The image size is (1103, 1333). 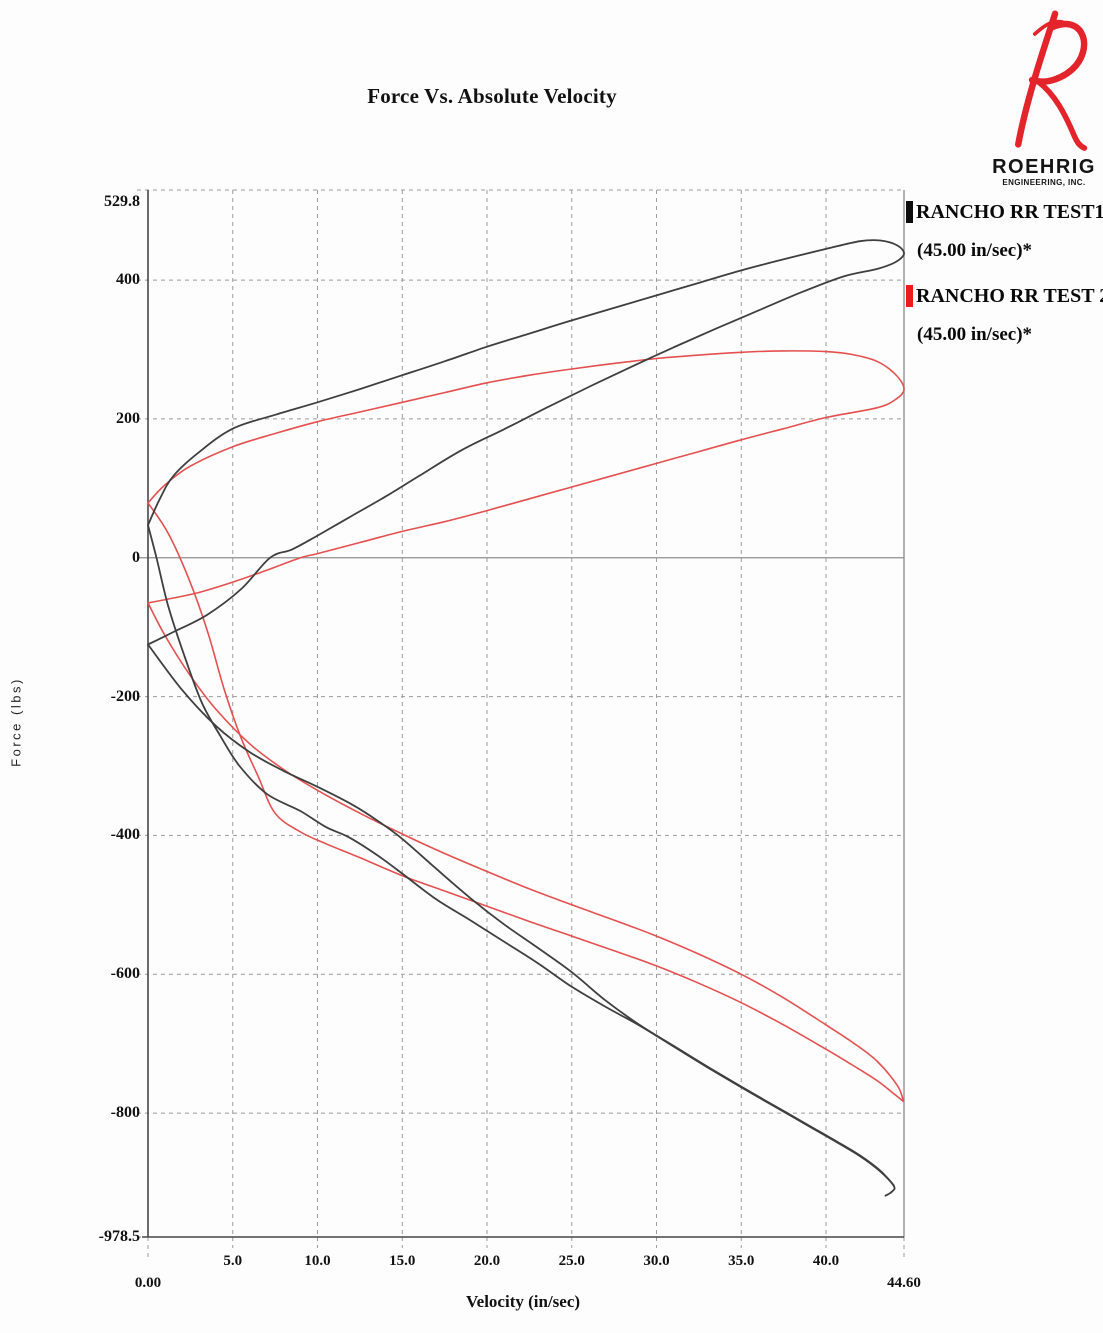 I want to click on x-tick-label: 15.0, so click(x=402, y=1261).